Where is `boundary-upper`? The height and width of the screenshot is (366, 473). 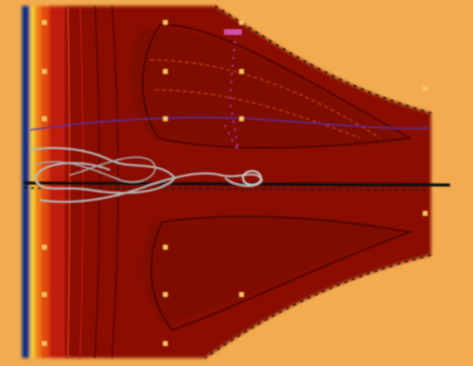 boundary-upper is located at coordinates (323, 59).